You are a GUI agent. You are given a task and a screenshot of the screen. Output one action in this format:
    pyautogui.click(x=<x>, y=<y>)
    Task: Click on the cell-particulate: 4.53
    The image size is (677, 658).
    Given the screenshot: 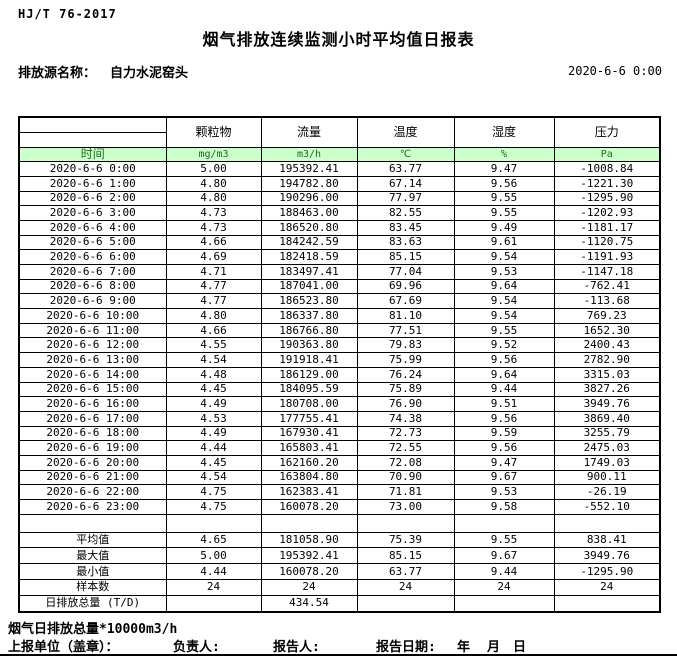 What is the action you would take?
    pyautogui.click(x=213, y=418)
    